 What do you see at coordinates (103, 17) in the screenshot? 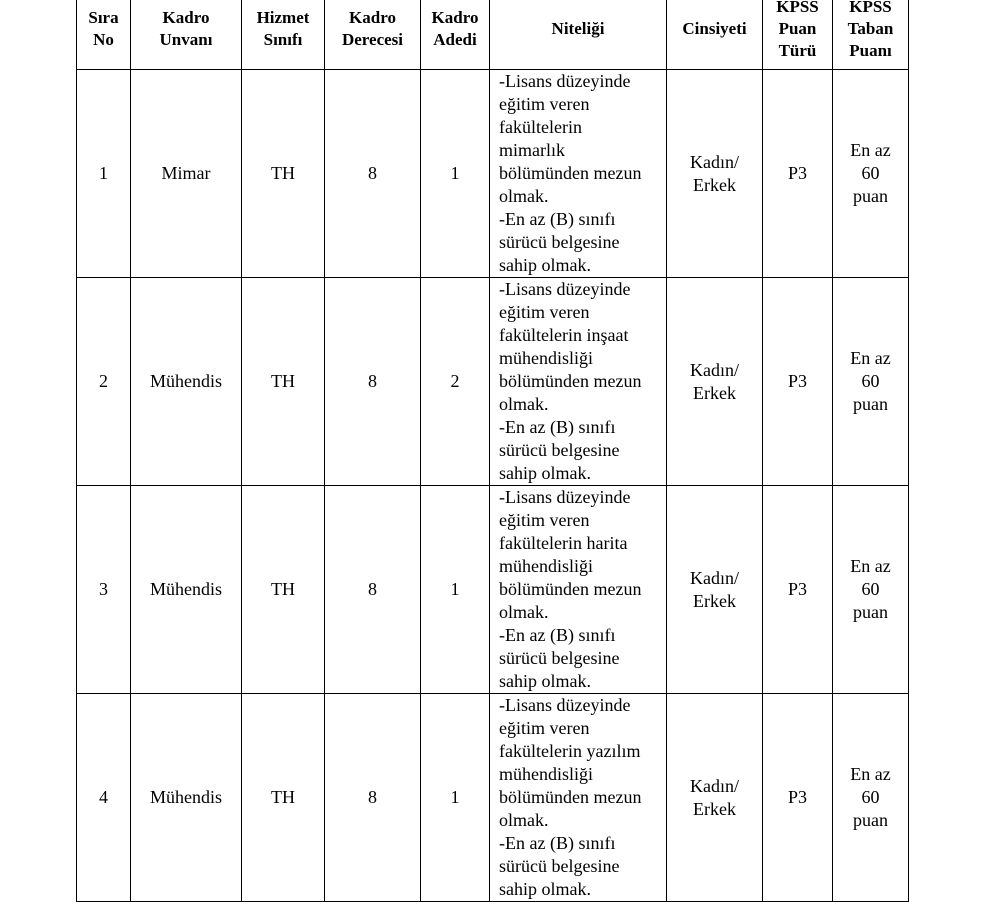
I see `header-line: Sıra` at bounding box center [103, 17].